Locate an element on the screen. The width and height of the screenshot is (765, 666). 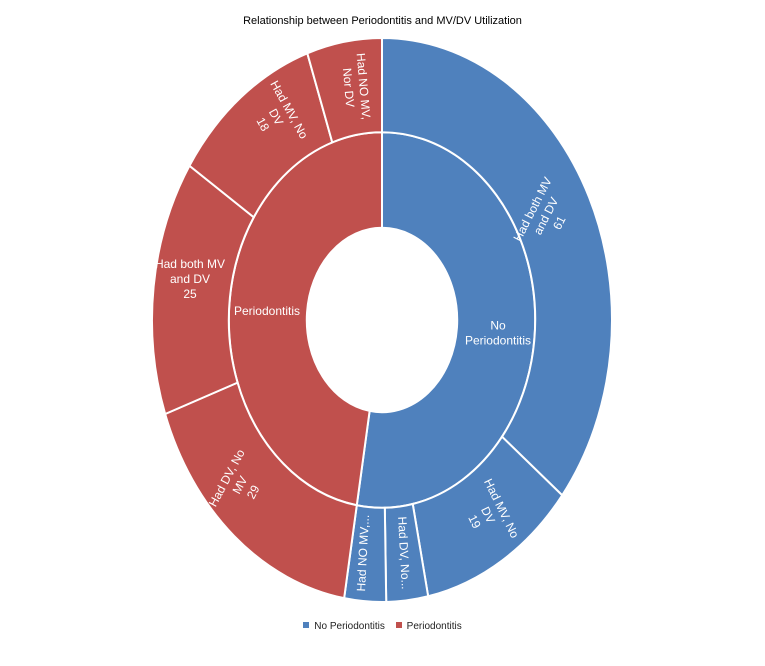
legend-item-periodontitis: Periodontitis is located at coordinates (428, 626).